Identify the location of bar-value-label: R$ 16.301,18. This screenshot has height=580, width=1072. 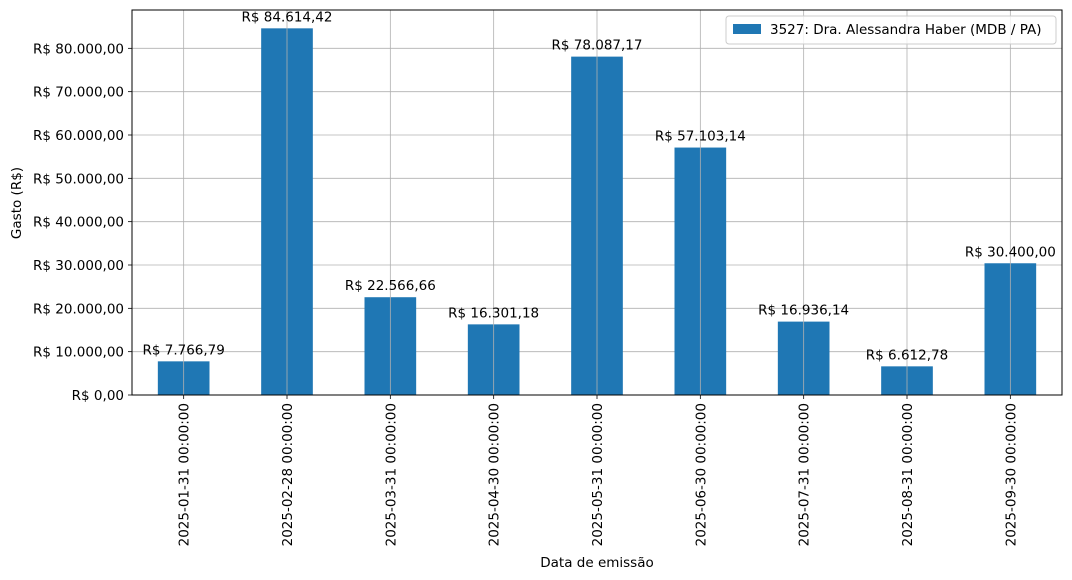
(493, 313).